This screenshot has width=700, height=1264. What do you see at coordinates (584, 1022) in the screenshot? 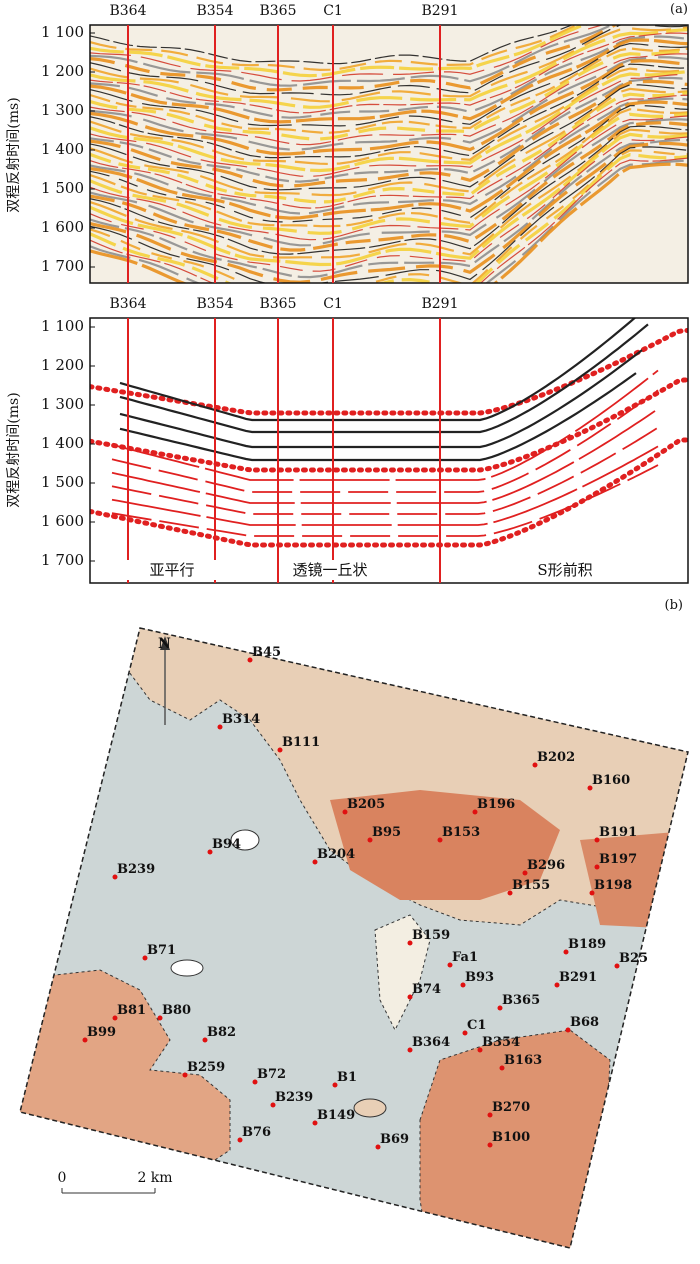
I see `well-label: B68` at bounding box center [584, 1022].